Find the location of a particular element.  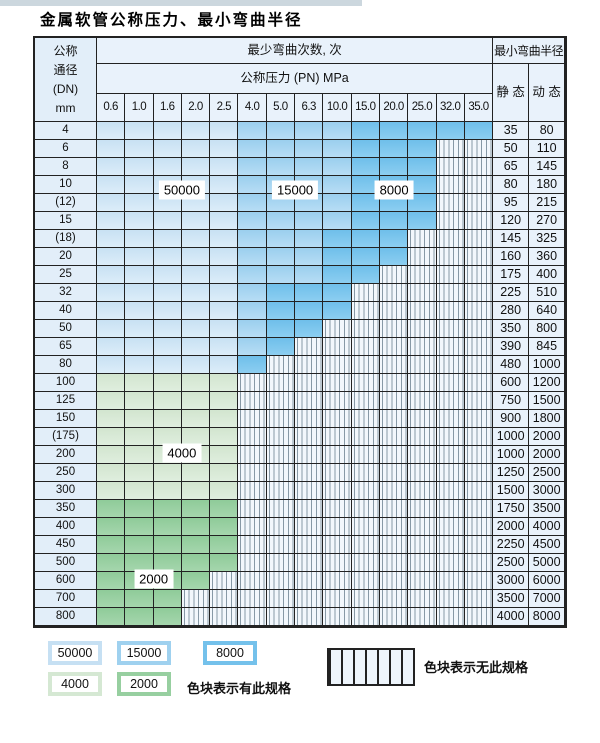

dn-cell: 4 is located at coordinates (66, 131).